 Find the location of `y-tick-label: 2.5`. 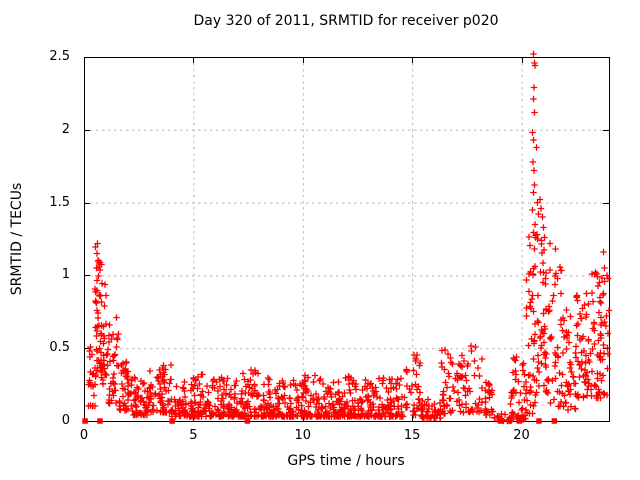

y-tick-label: 2.5 is located at coordinates (59, 56).